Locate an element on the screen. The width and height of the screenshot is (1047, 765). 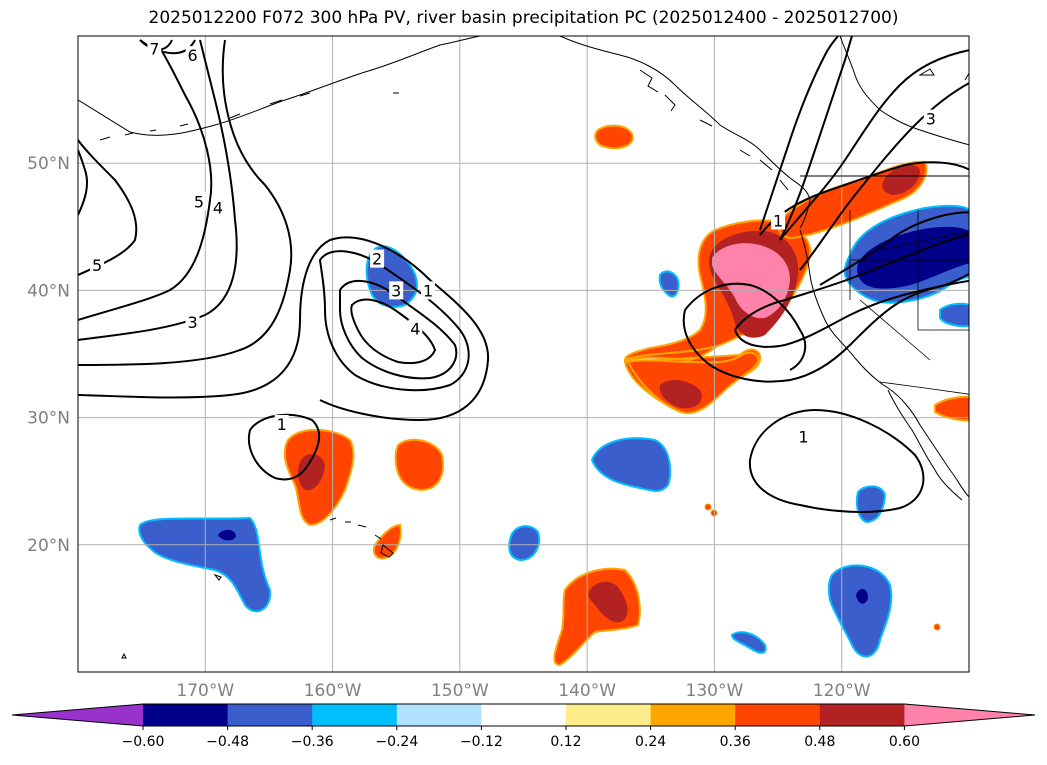
colorbar-tick-label: 0.60 is located at coordinates (904, 742).